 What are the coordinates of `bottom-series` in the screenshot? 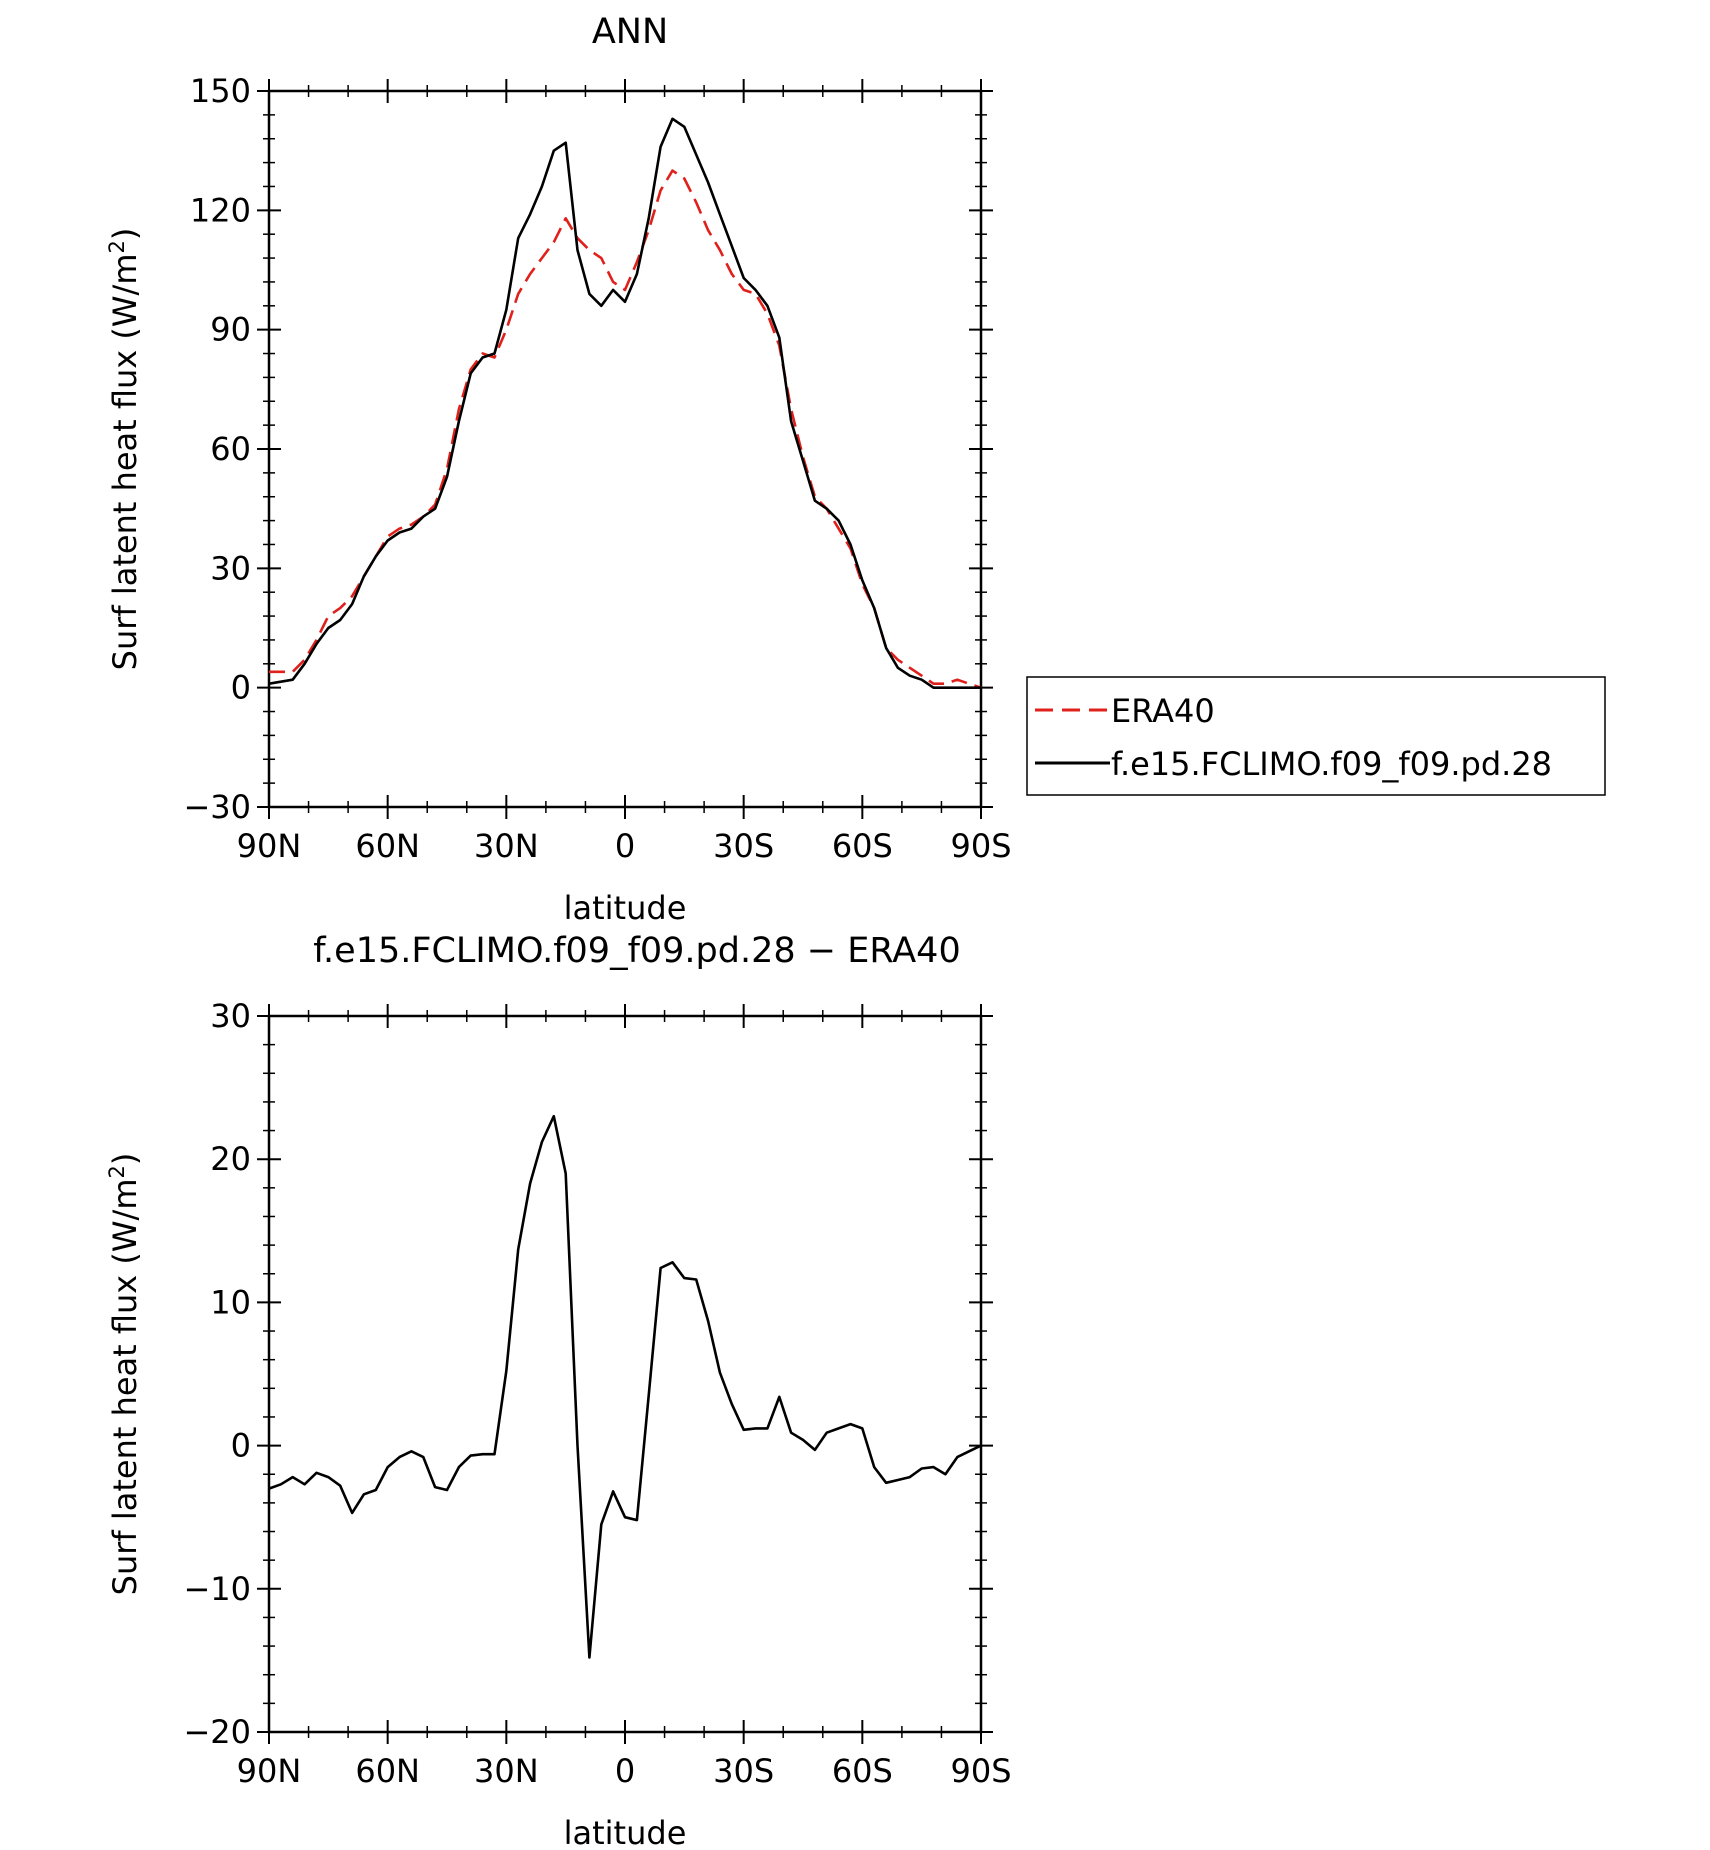 It's located at (625, 1386).